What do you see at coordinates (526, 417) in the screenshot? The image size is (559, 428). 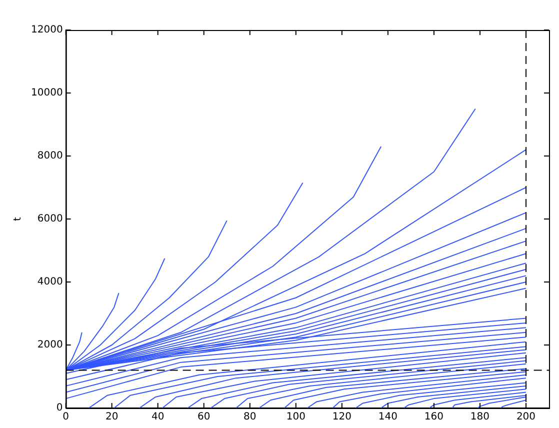 I see `x-tick-label: 200` at bounding box center [526, 417].